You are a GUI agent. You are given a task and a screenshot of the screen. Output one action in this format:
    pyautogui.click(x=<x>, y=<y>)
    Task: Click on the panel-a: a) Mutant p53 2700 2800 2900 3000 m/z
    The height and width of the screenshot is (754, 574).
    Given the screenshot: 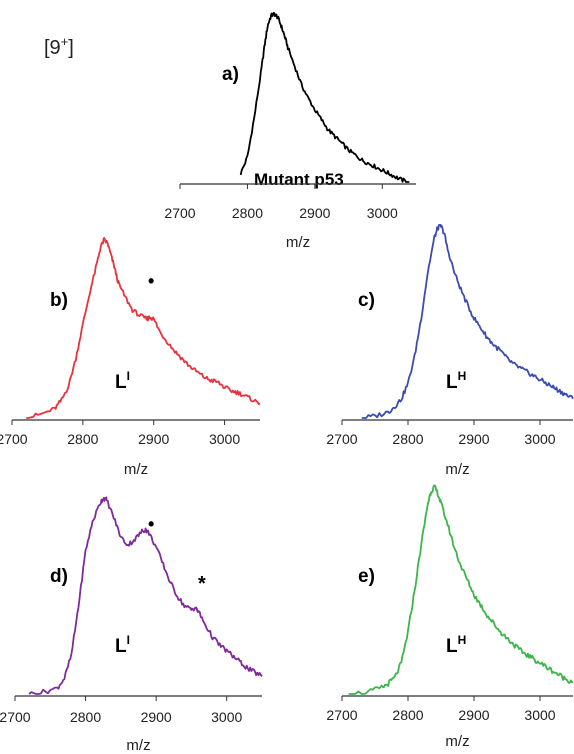 What is the action you would take?
    pyautogui.click(x=290, y=131)
    